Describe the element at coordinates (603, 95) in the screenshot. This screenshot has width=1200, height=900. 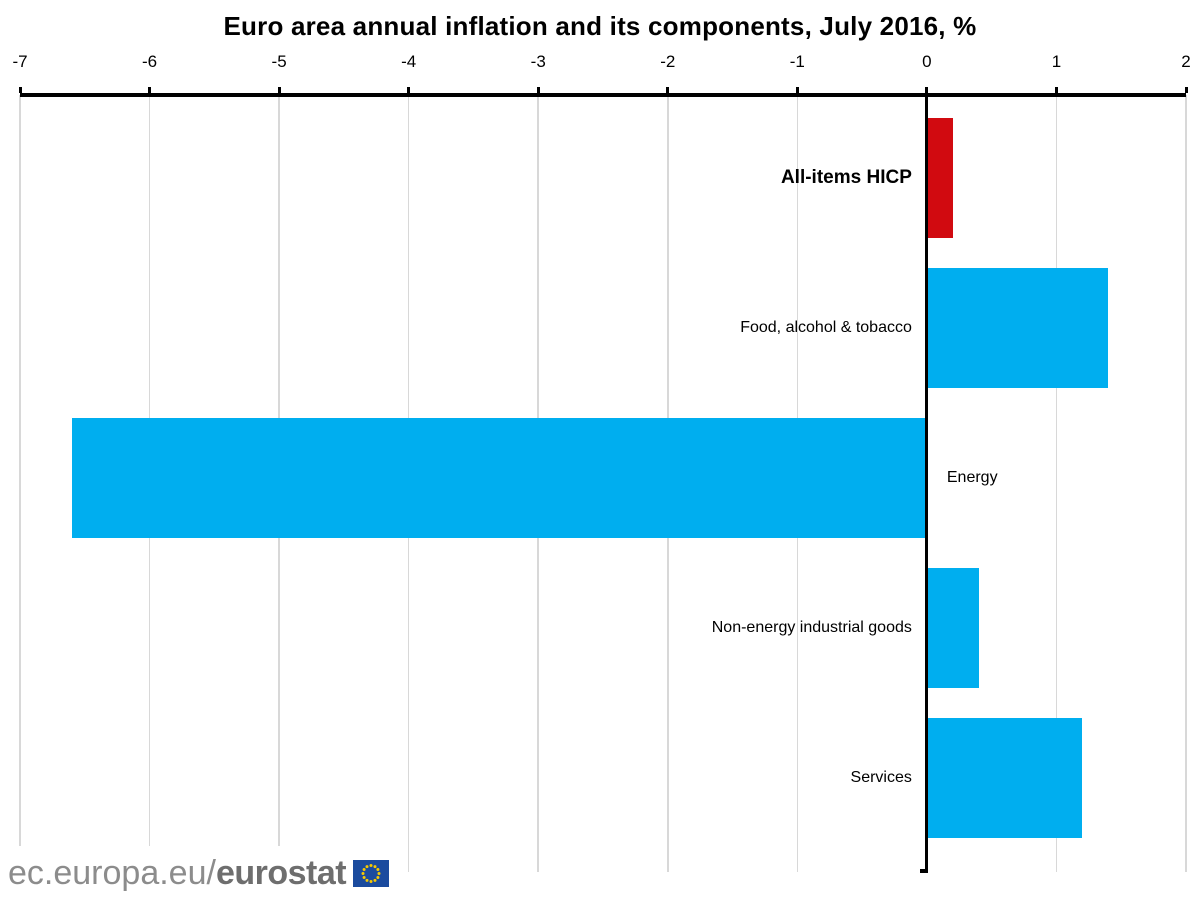
I see `x-axis-line` at that location.